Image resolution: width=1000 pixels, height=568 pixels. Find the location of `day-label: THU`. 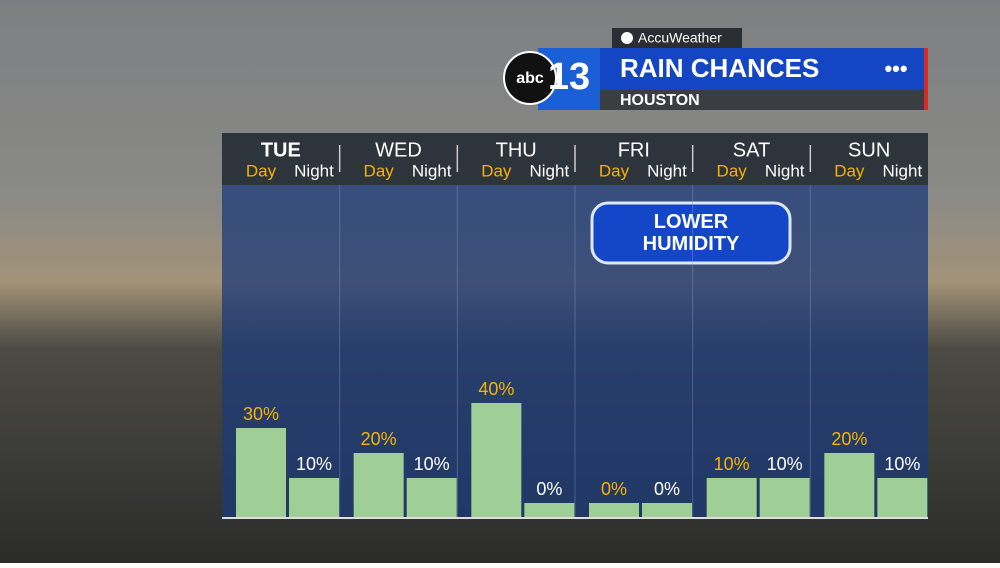

day-label: THU is located at coordinates (516, 150).